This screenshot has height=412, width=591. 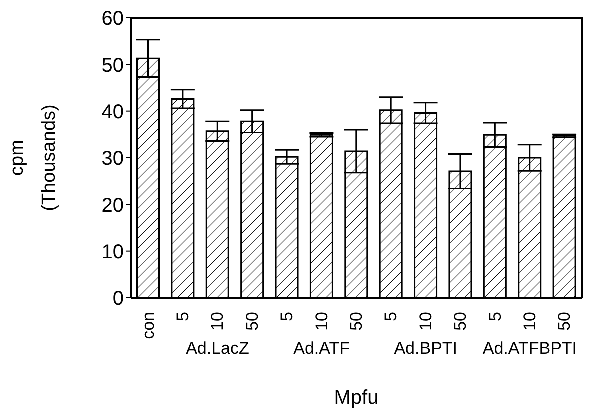 What do you see at coordinates (113, 205) in the screenshot?
I see `y-tick-label: 20` at bounding box center [113, 205].